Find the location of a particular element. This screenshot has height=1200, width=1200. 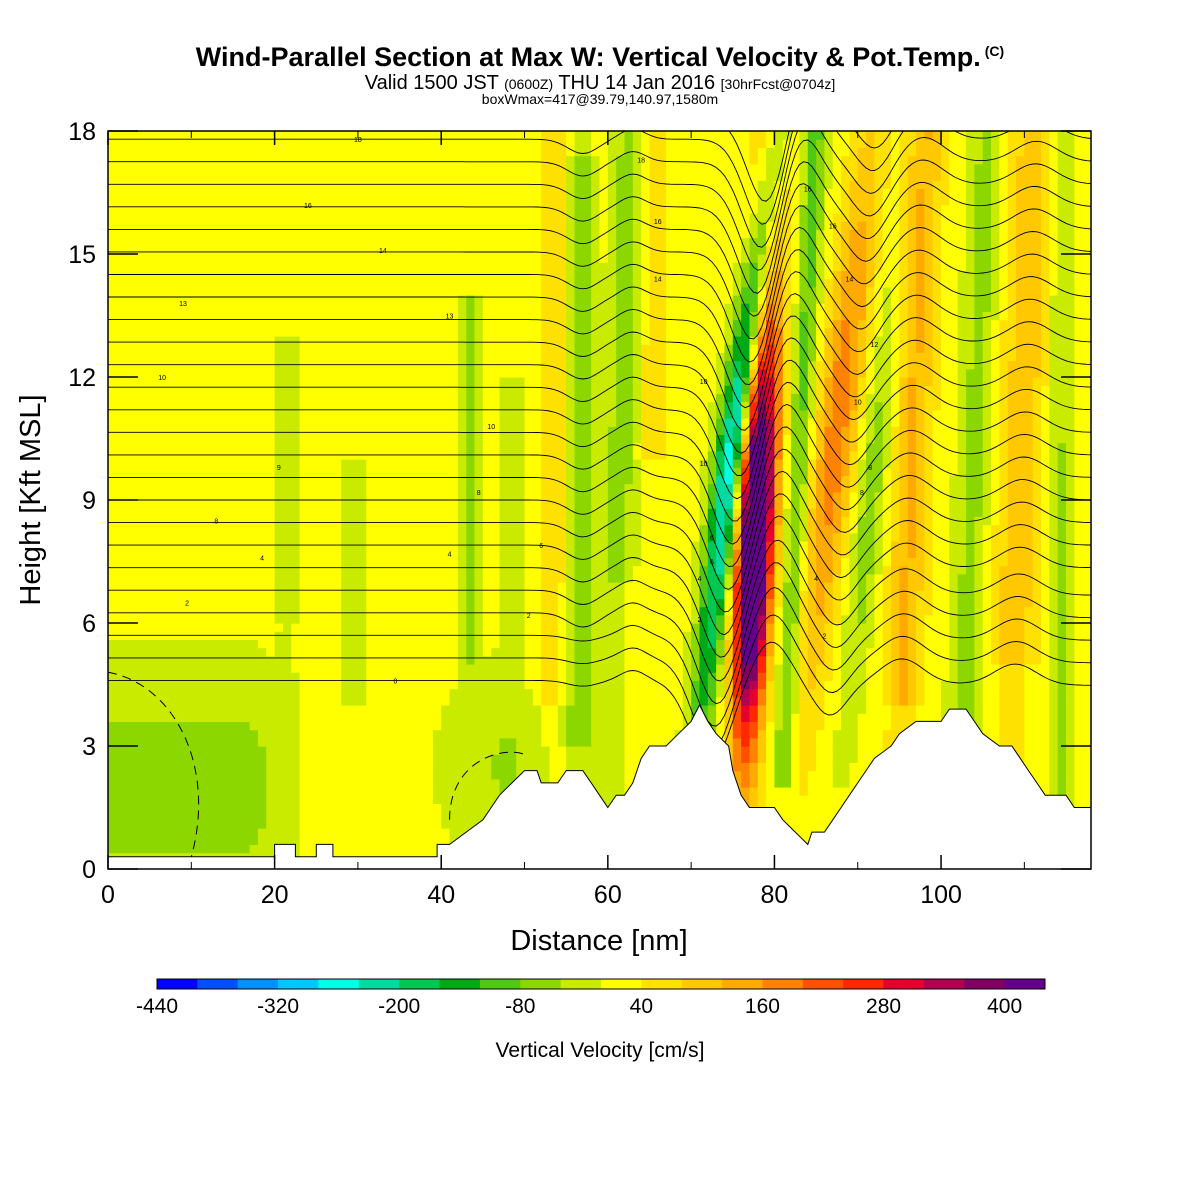

y-axis-label: Height [Kft MSL] is located at coordinates (31, 499).